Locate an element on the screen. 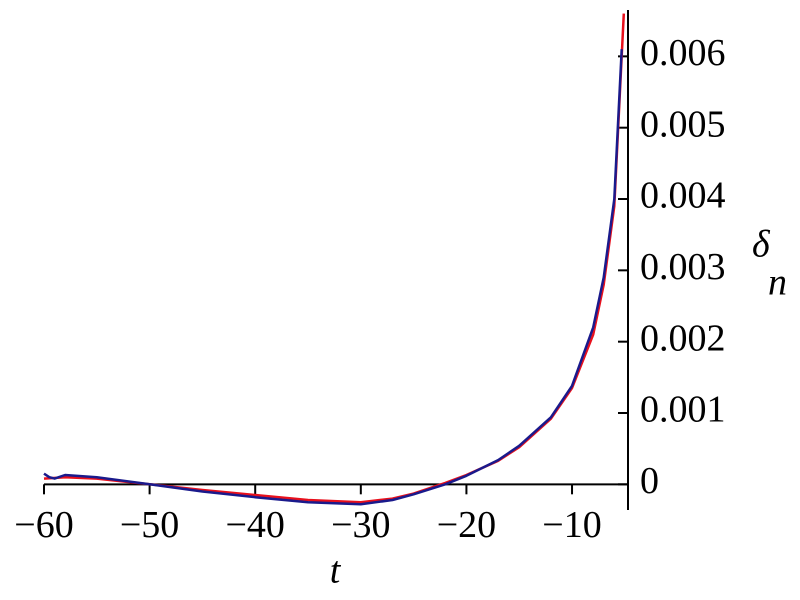 This screenshot has width=800, height=600. x-tick-label: −40 is located at coordinates (254, 525).